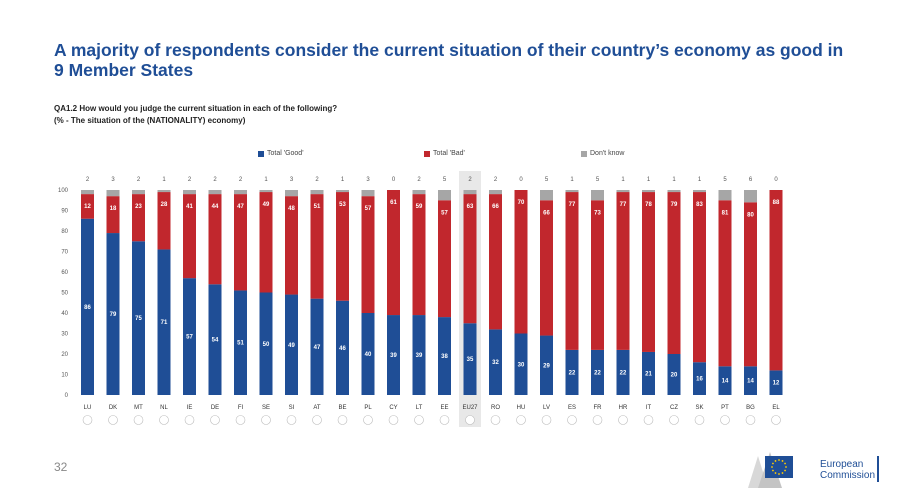 The width and height of the screenshot is (900, 496). I want to click on data-label-bad: 12, so click(87, 207).